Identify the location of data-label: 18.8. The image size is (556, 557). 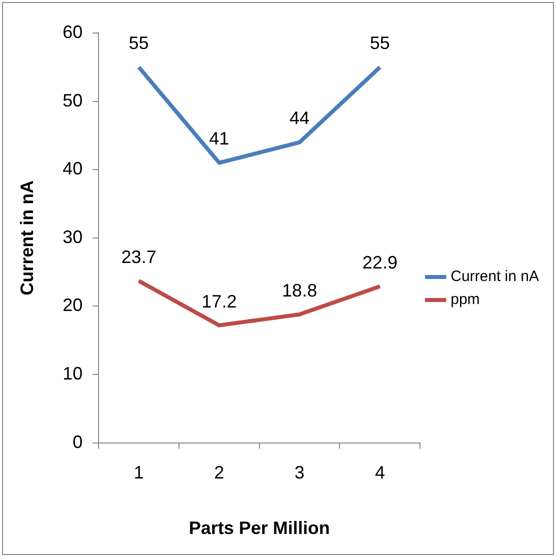
(300, 290).